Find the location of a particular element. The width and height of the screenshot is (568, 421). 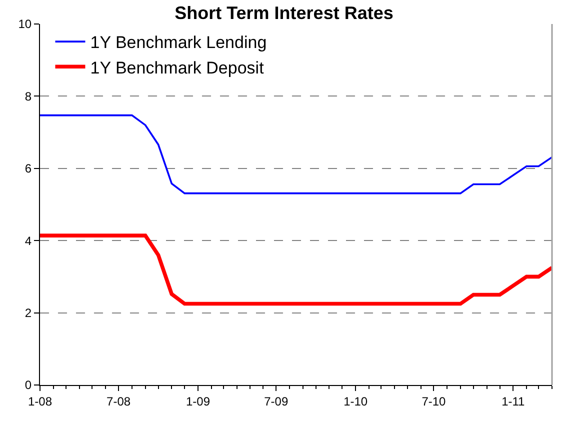

y-tick-label: 6 is located at coordinates (28, 169).